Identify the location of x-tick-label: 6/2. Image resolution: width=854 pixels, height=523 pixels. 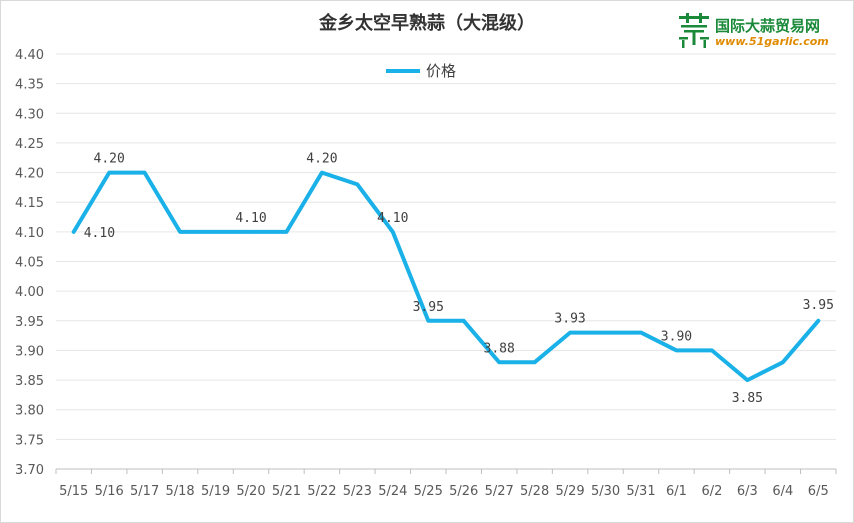
(711, 491).